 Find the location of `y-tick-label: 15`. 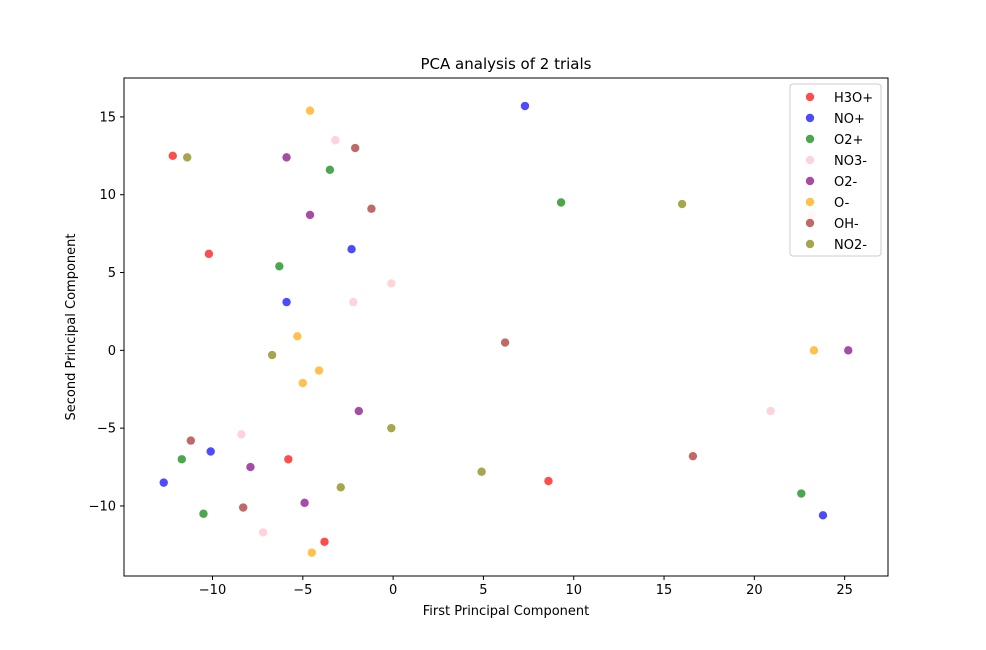

y-tick-label: 15 is located at coordinates (107, 117).